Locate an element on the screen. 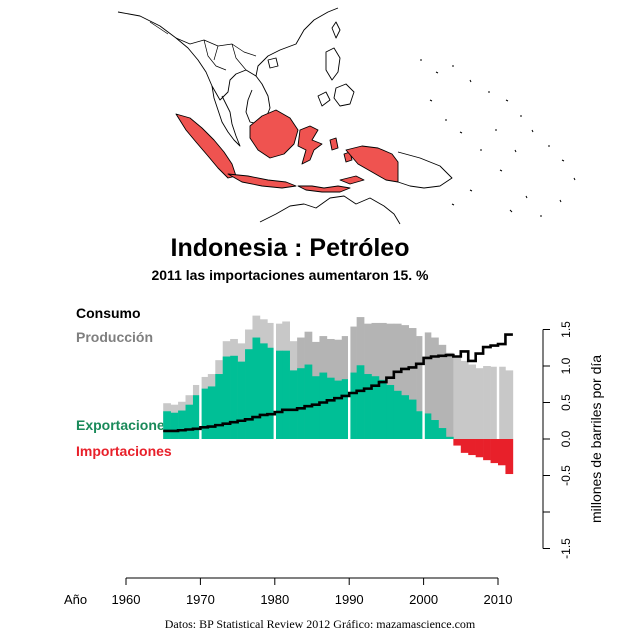 The image size is (640, 640). production-bar-2007 is located at coordinates (479, 403).